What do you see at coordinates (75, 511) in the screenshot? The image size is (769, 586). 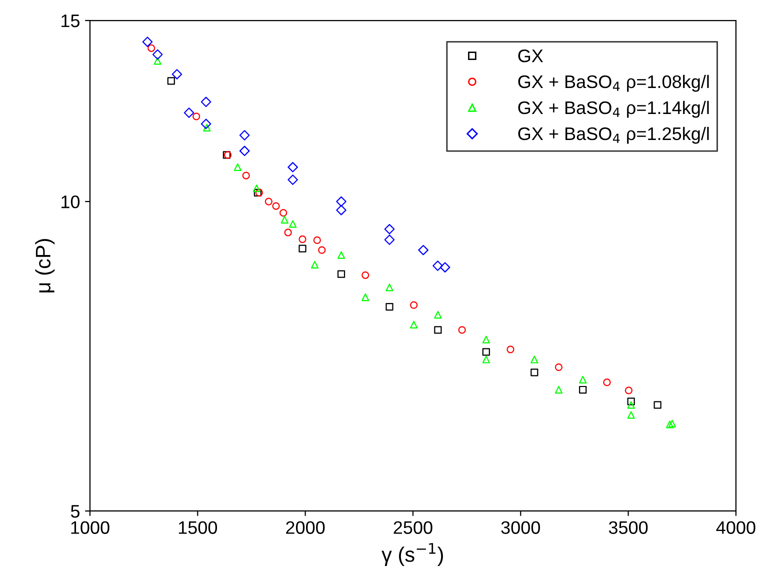 I see `y-tick-label: 5` at bounding box center [75, 511].